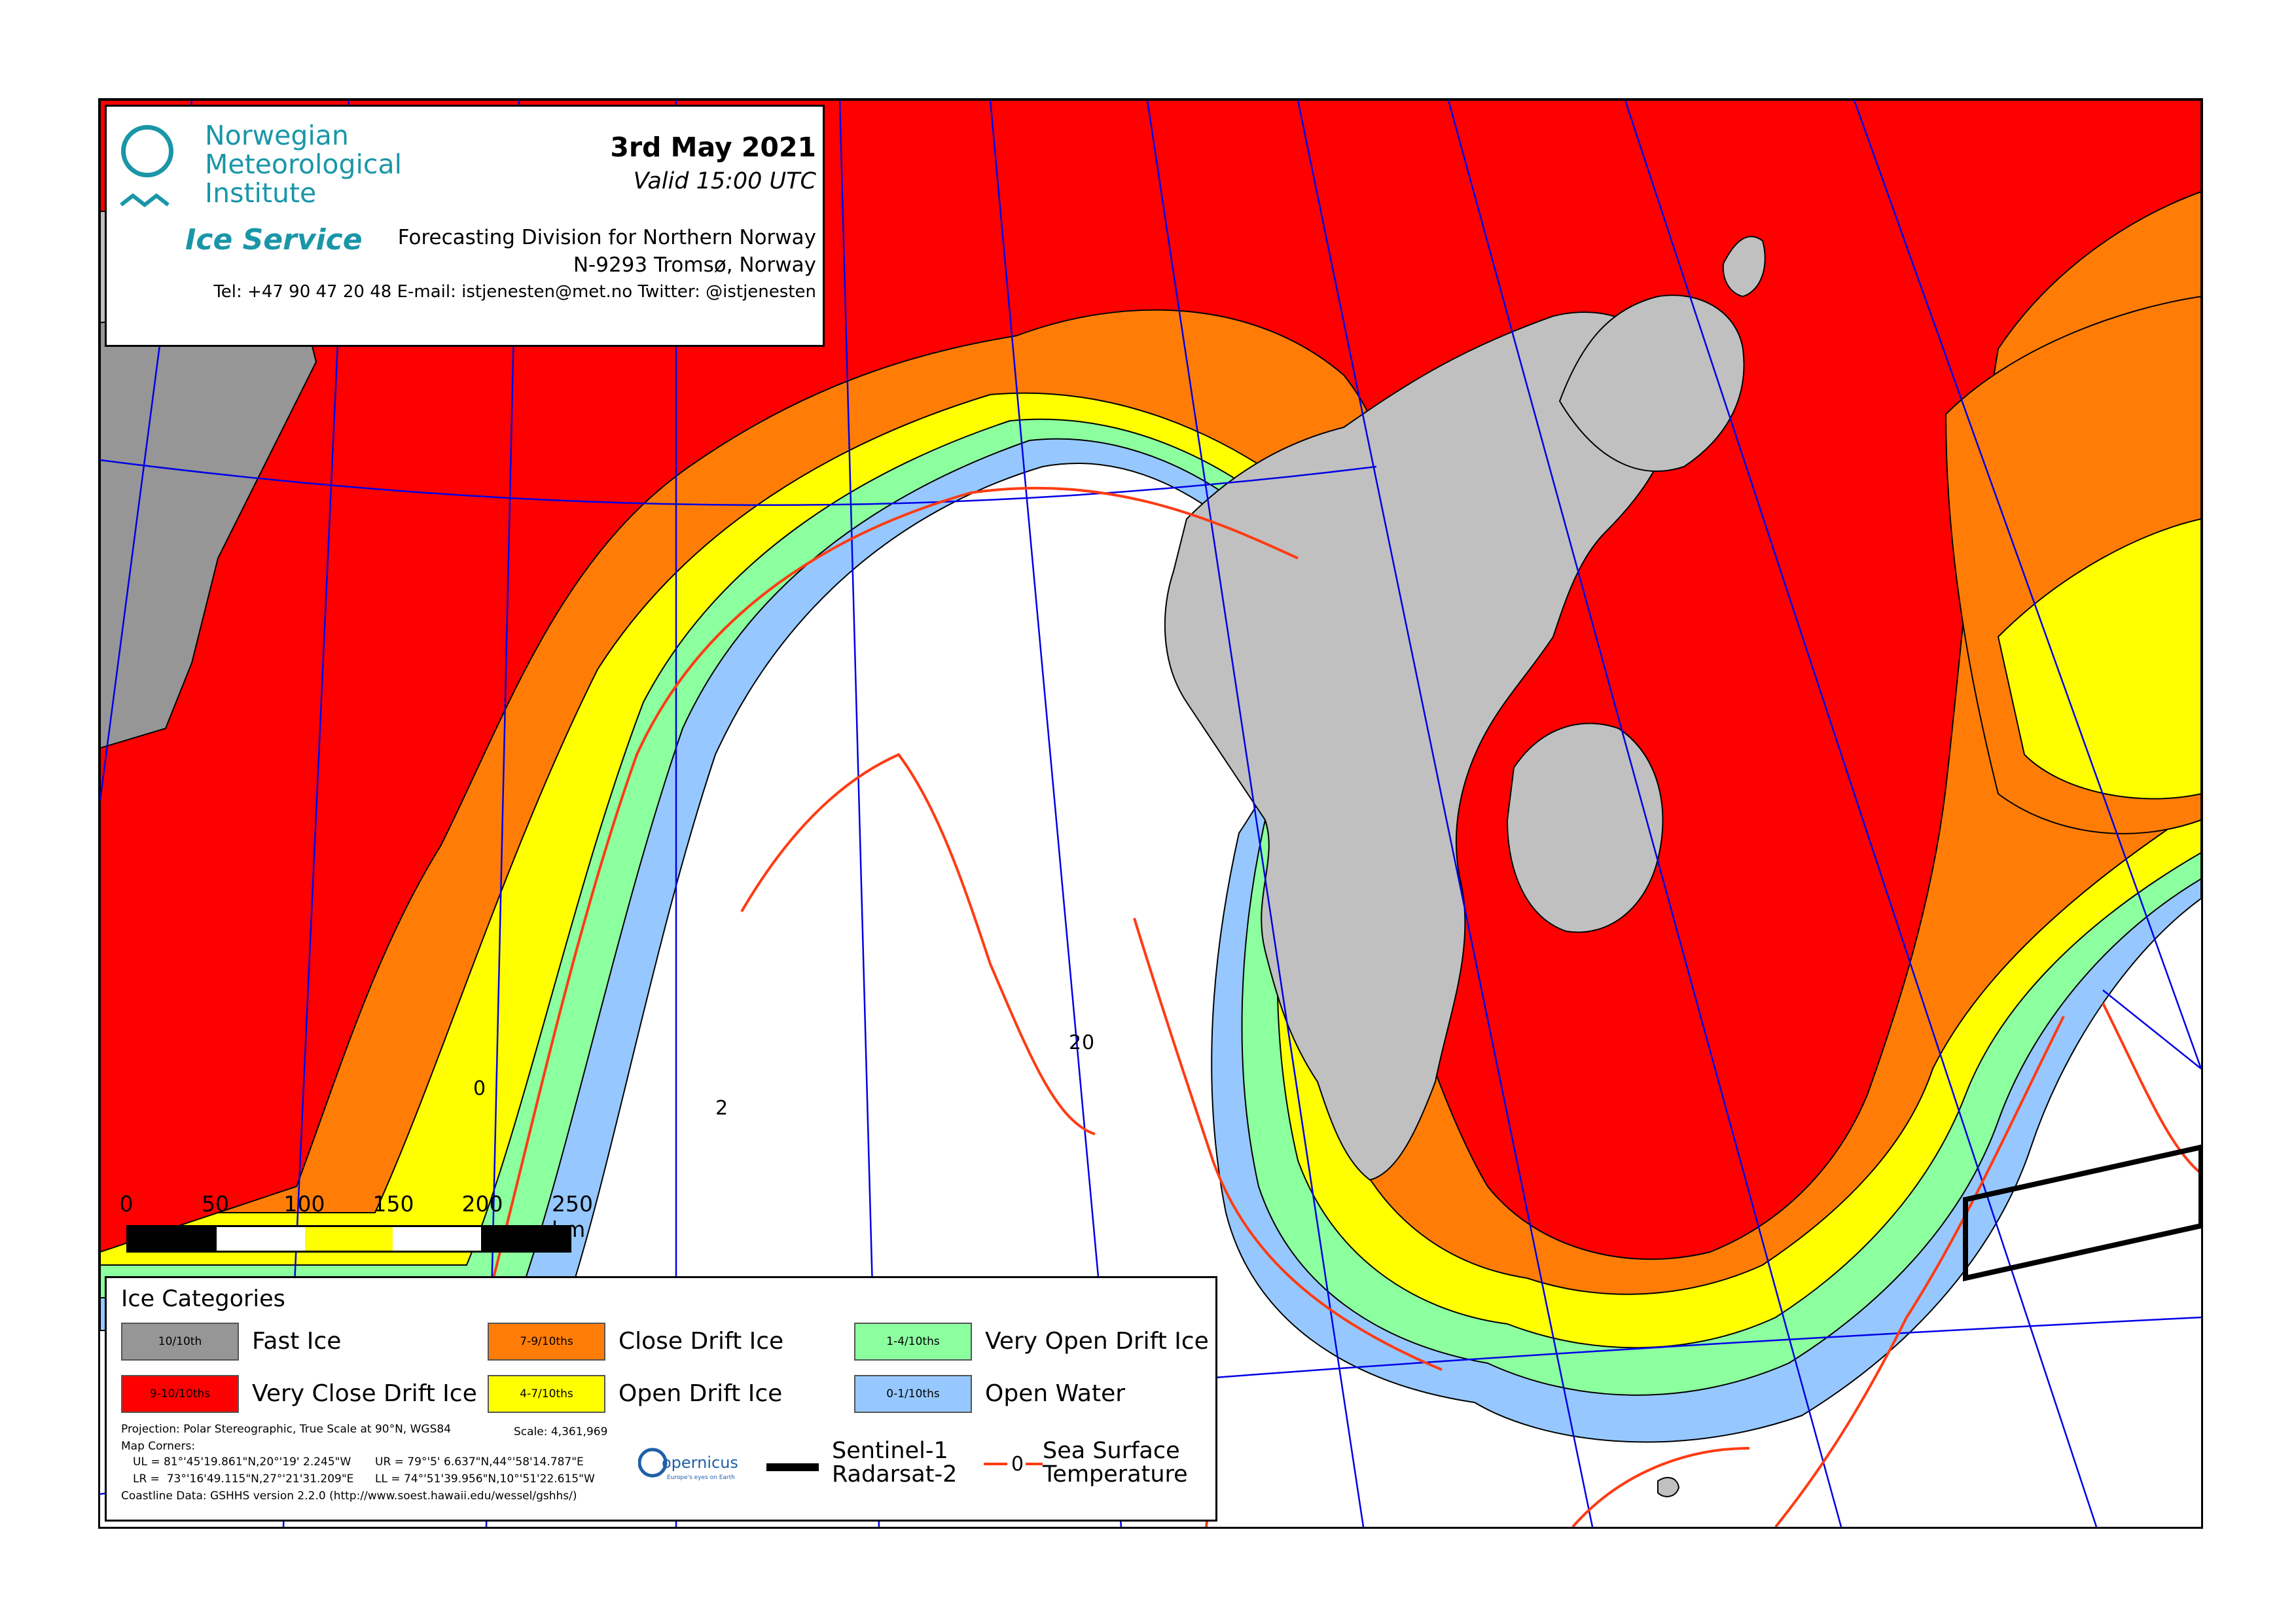 Image resolution: width=2296 pixels, height=1623 pixels. I want to click on swatch-very-close-drift-ice: 9-10/10ths, so click(180, 1394).